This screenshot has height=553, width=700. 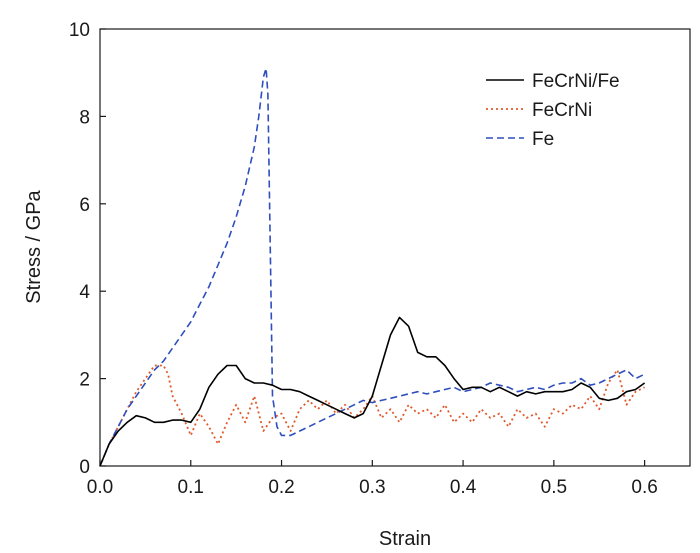 I want to click on x-axis-title: Strain, so click(x=405, y=539).